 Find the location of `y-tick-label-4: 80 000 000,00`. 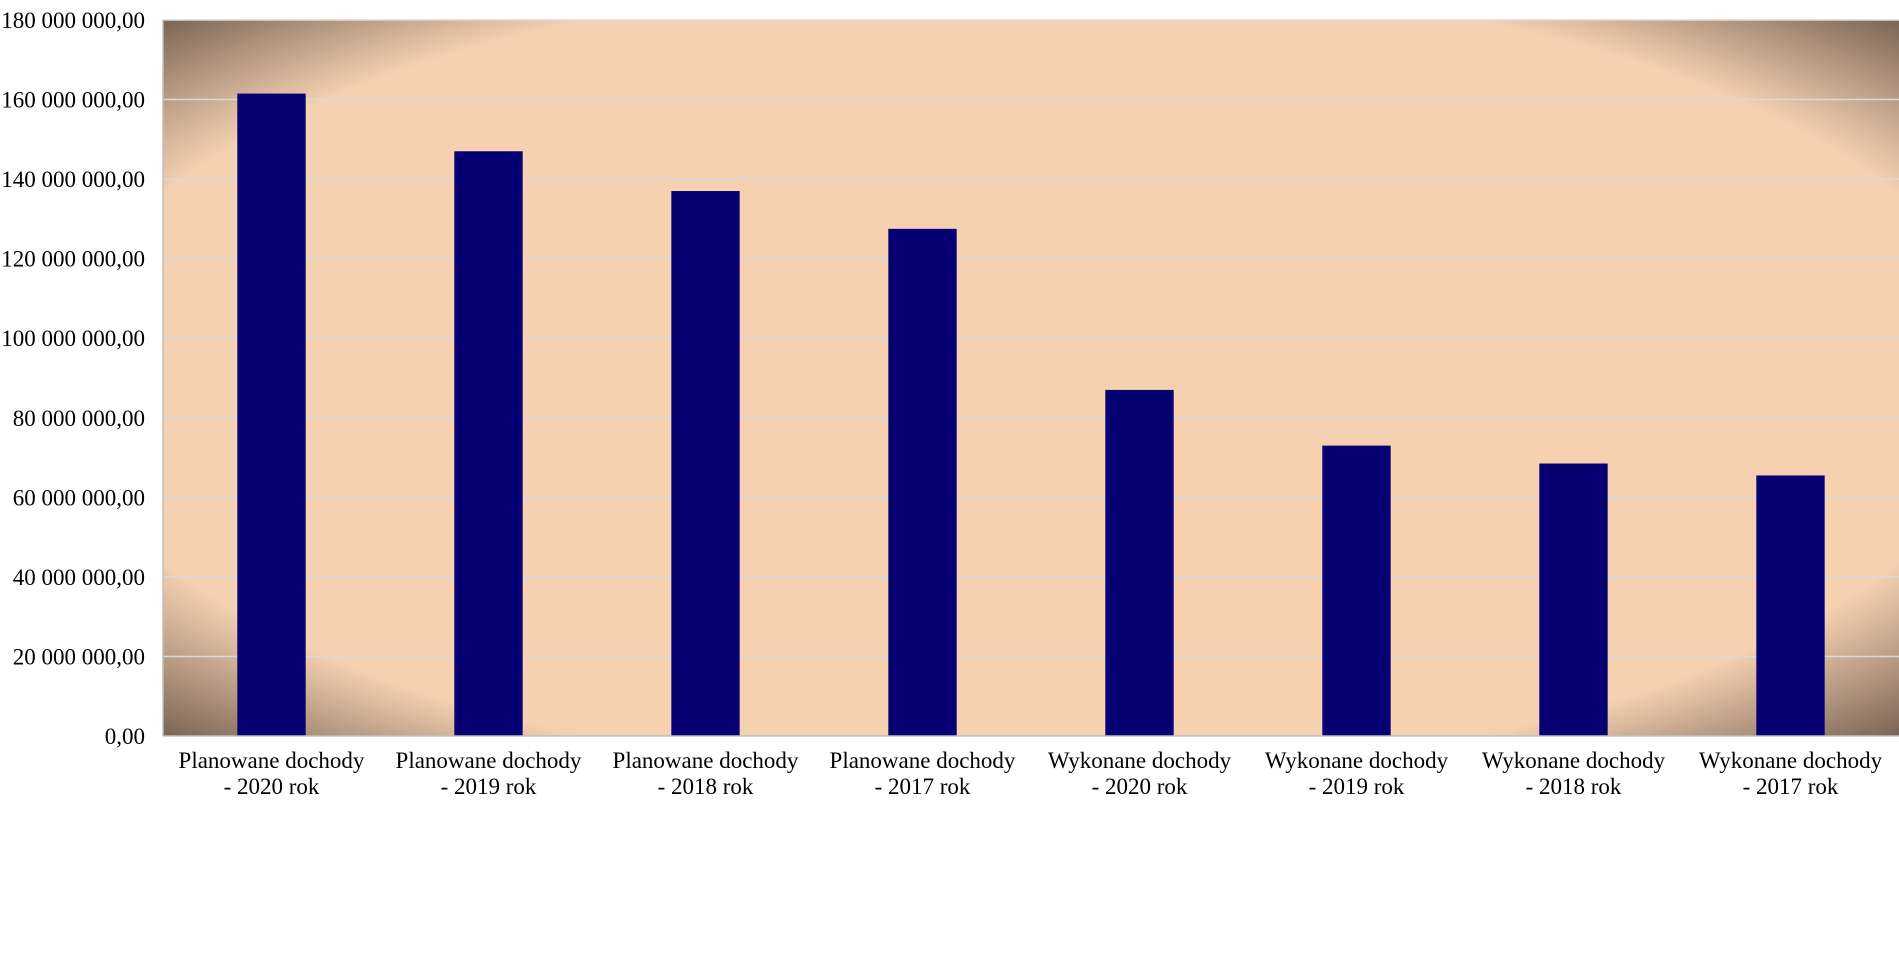

y-tick-label-4: 80 000 000,00 is located at coordinates (79, 418).